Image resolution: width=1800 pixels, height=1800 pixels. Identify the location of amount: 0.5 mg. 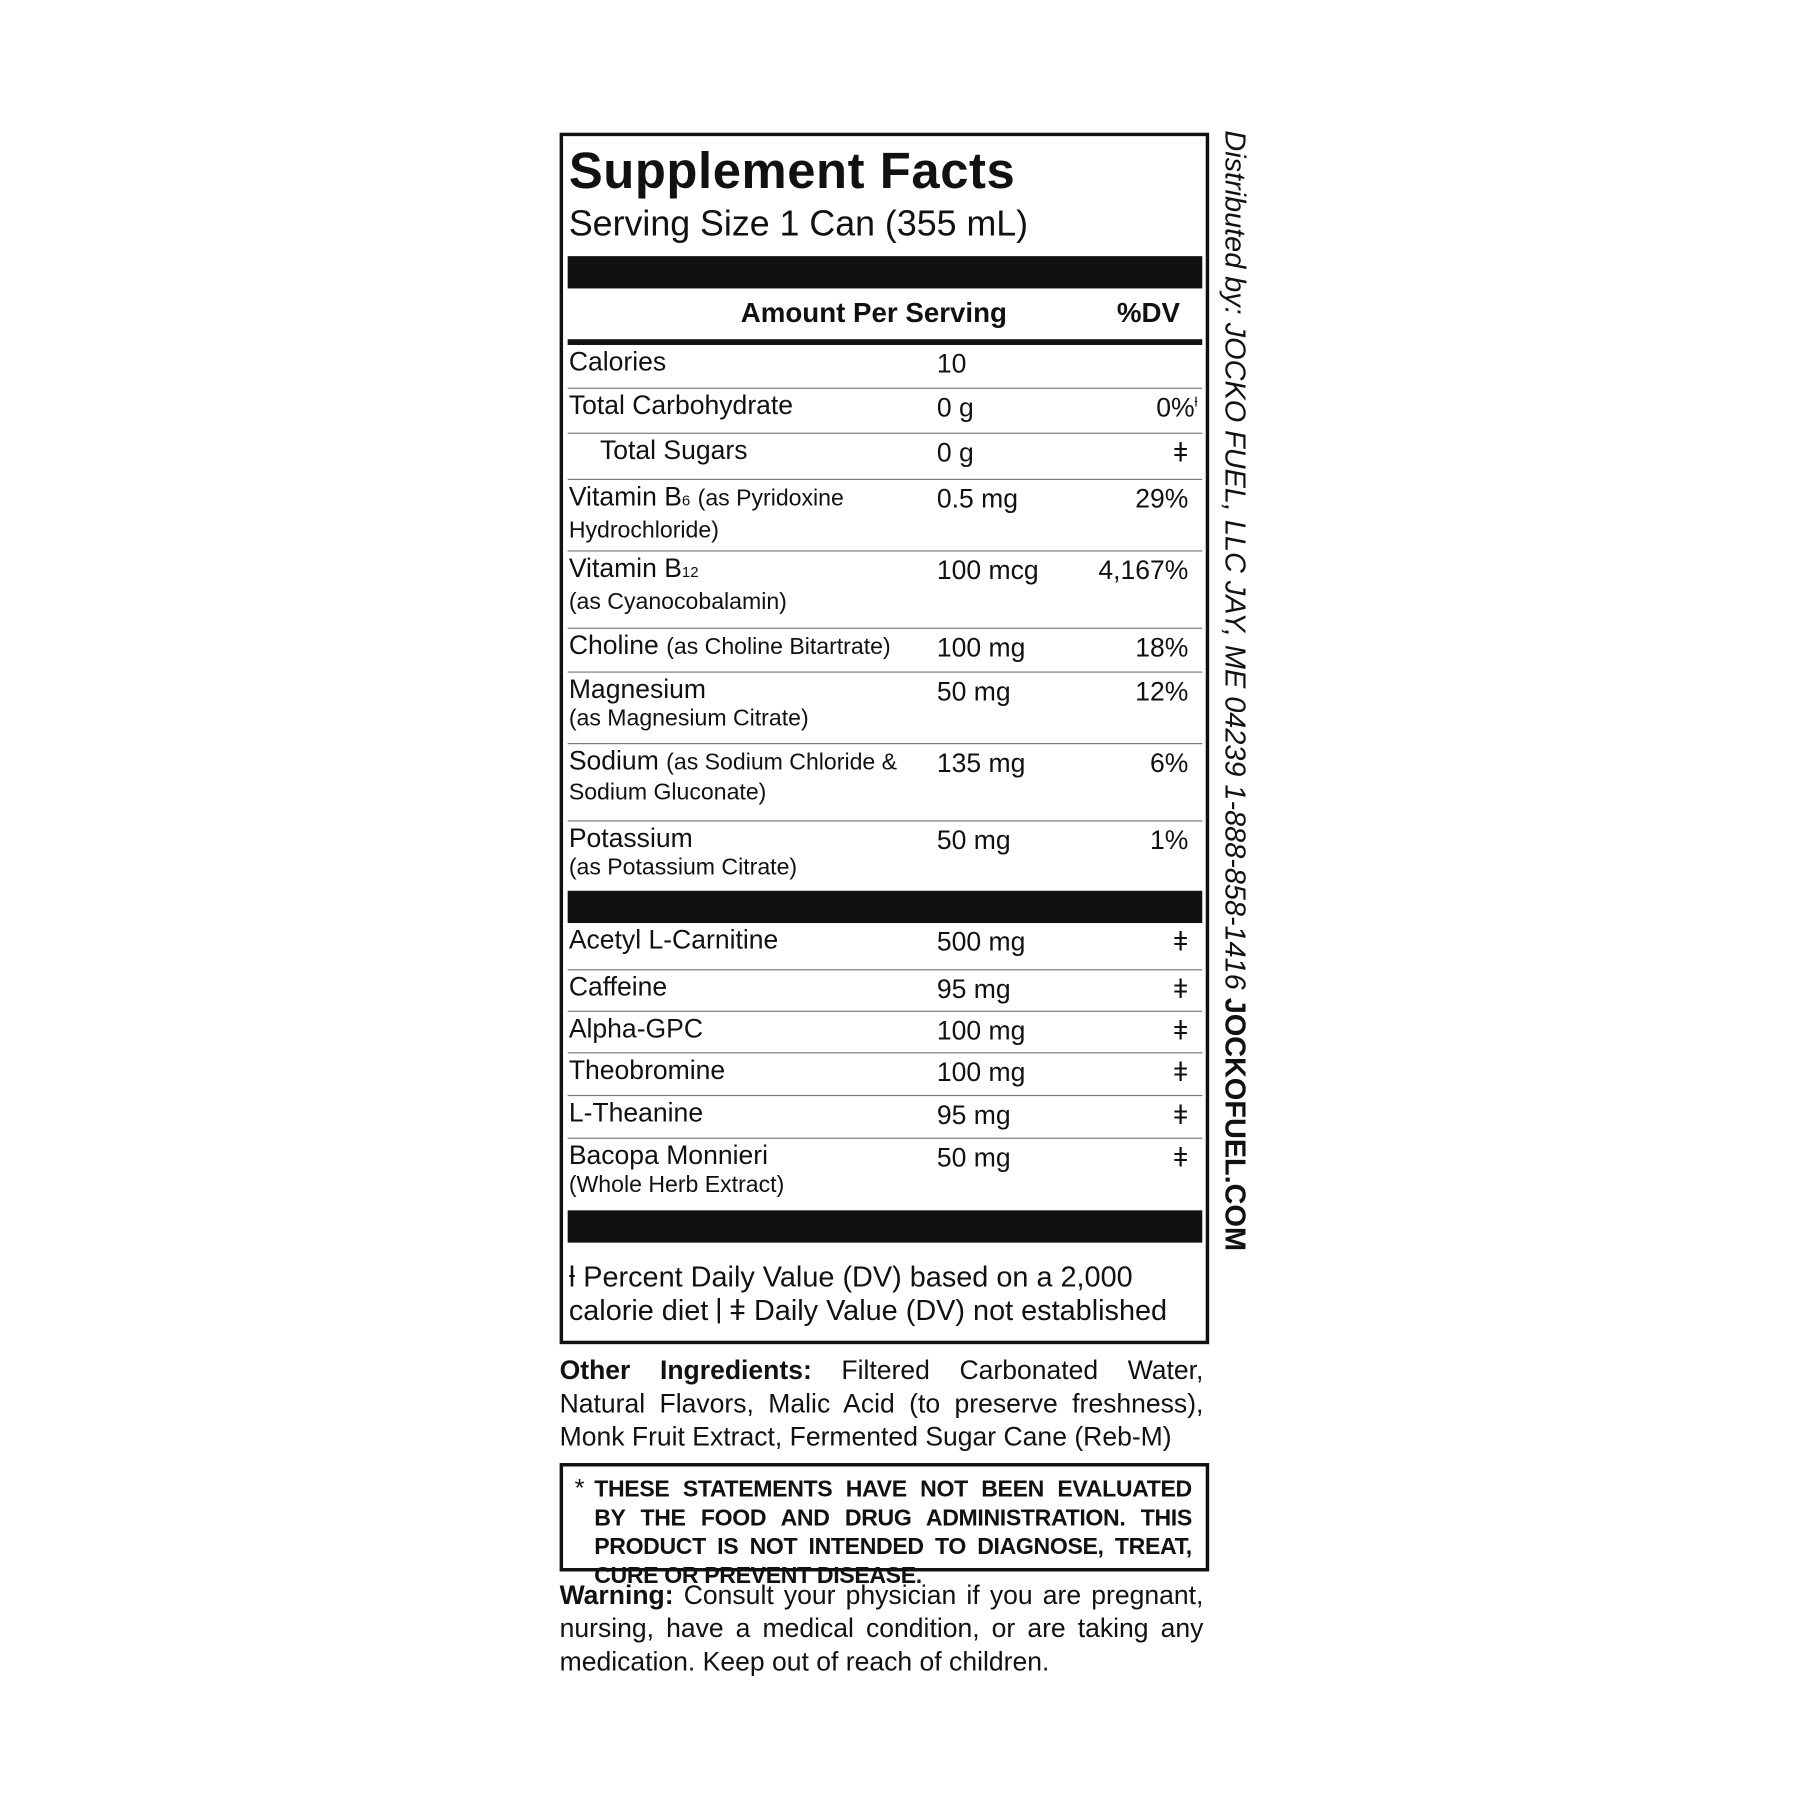
(977, 498).